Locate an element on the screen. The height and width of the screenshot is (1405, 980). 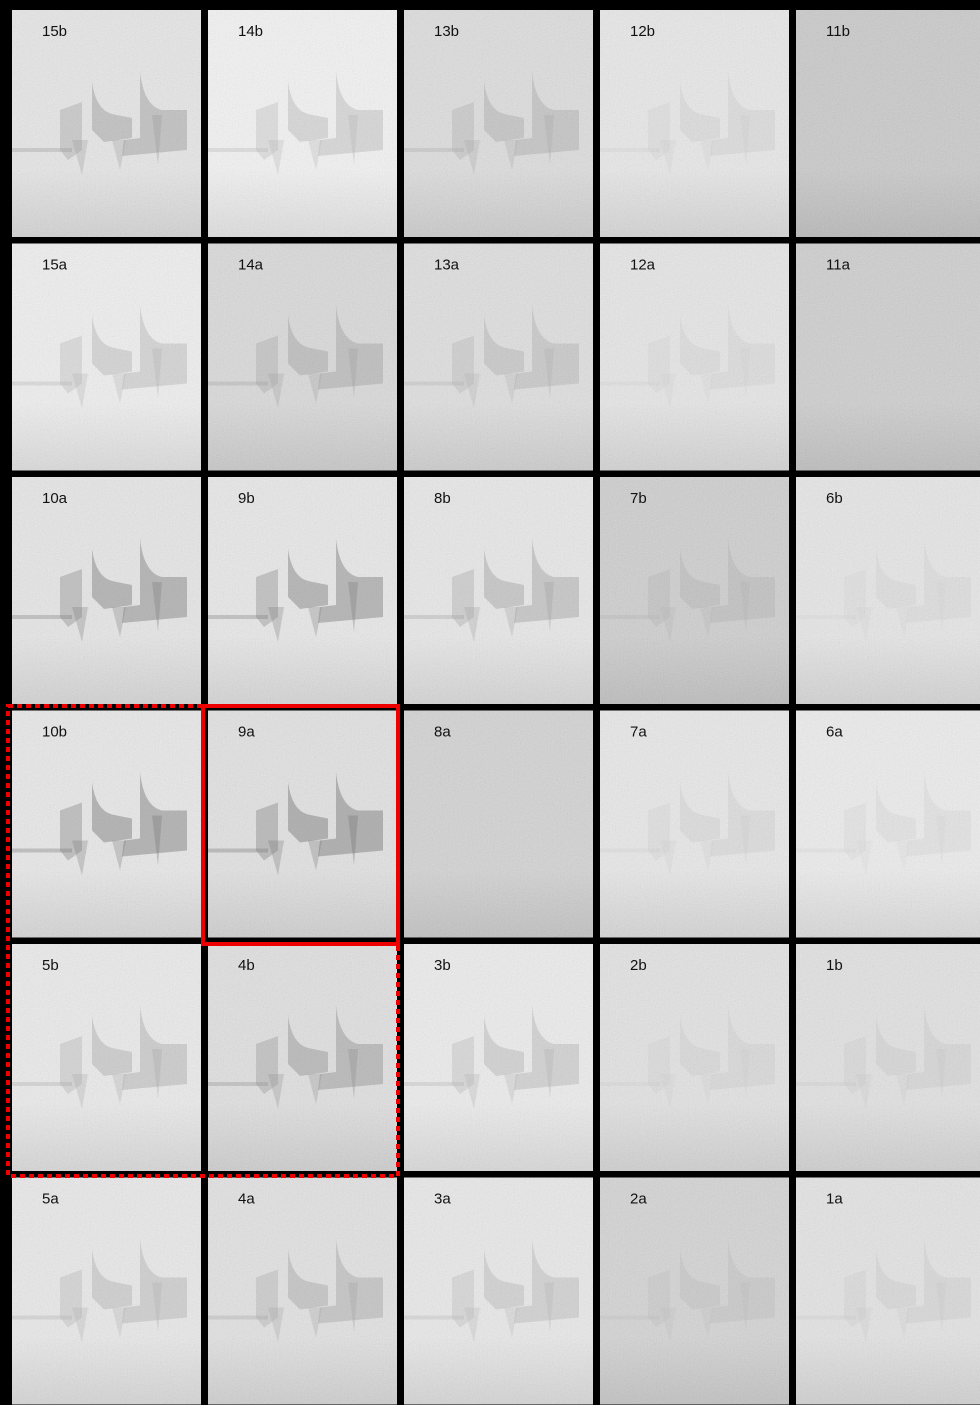
spectrogram-panel: 14a is located at coordinates (302, 357).